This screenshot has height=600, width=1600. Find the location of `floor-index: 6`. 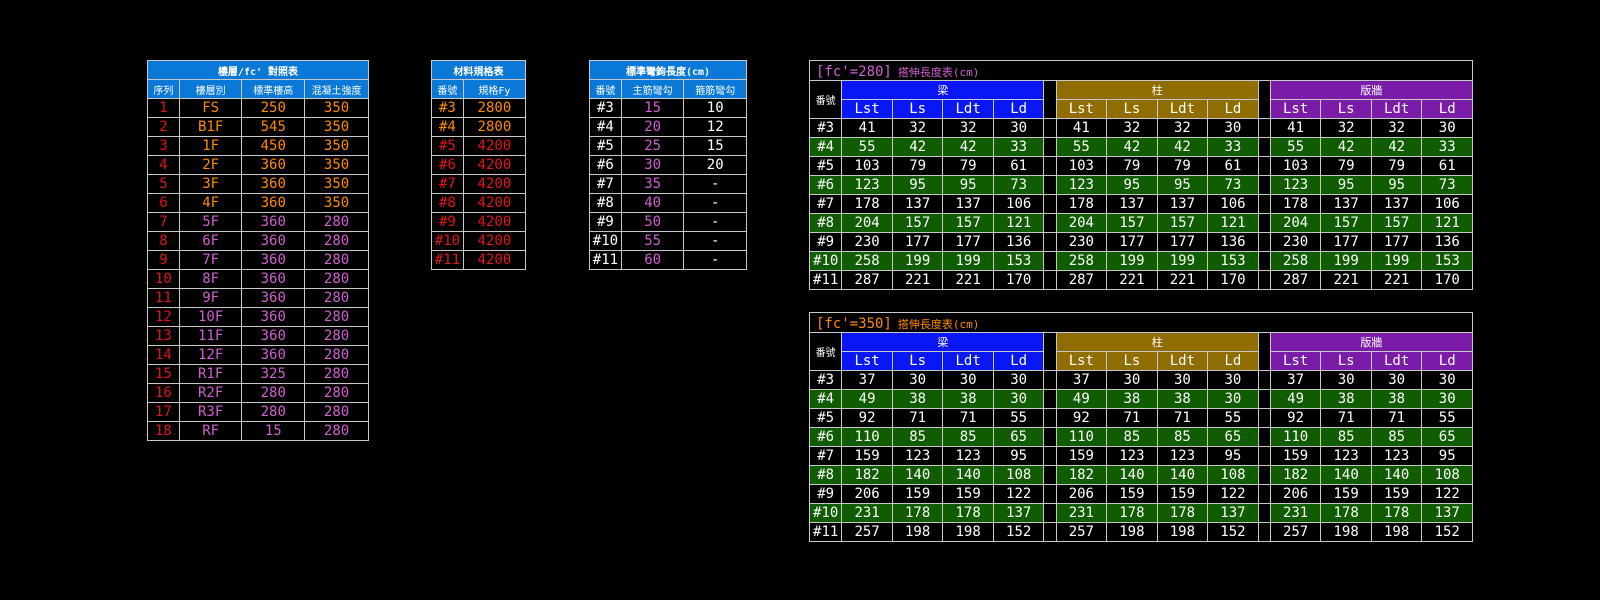

floor-index: 6 is located at coordinates (163, 203).